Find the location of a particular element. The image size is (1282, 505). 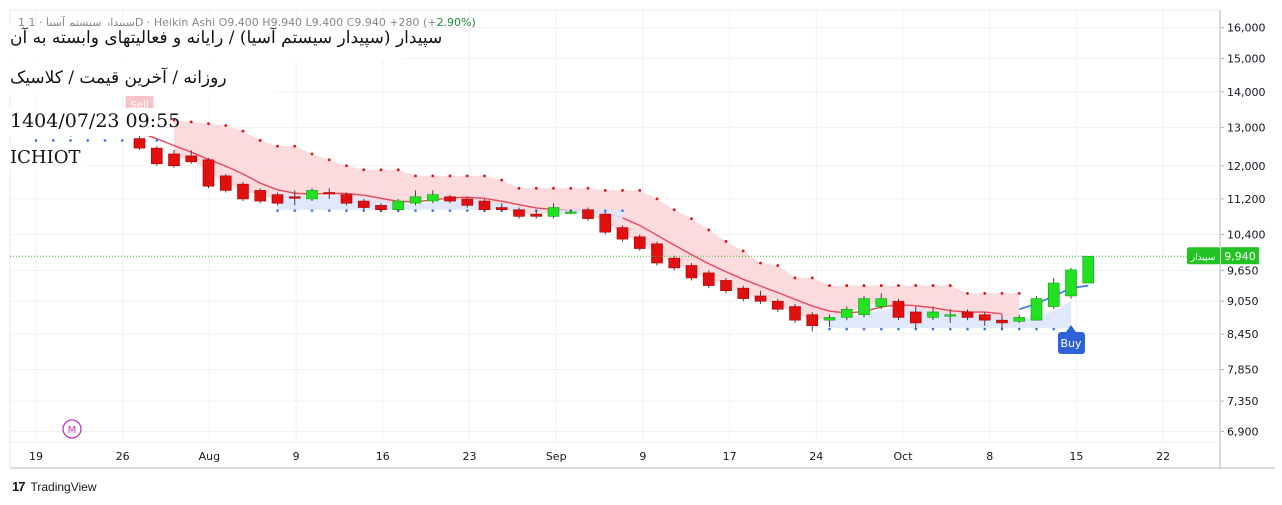

chart-subtitle: روزانه / آخرین قیمت / کلاسیک is located at coordinates (118, 78).